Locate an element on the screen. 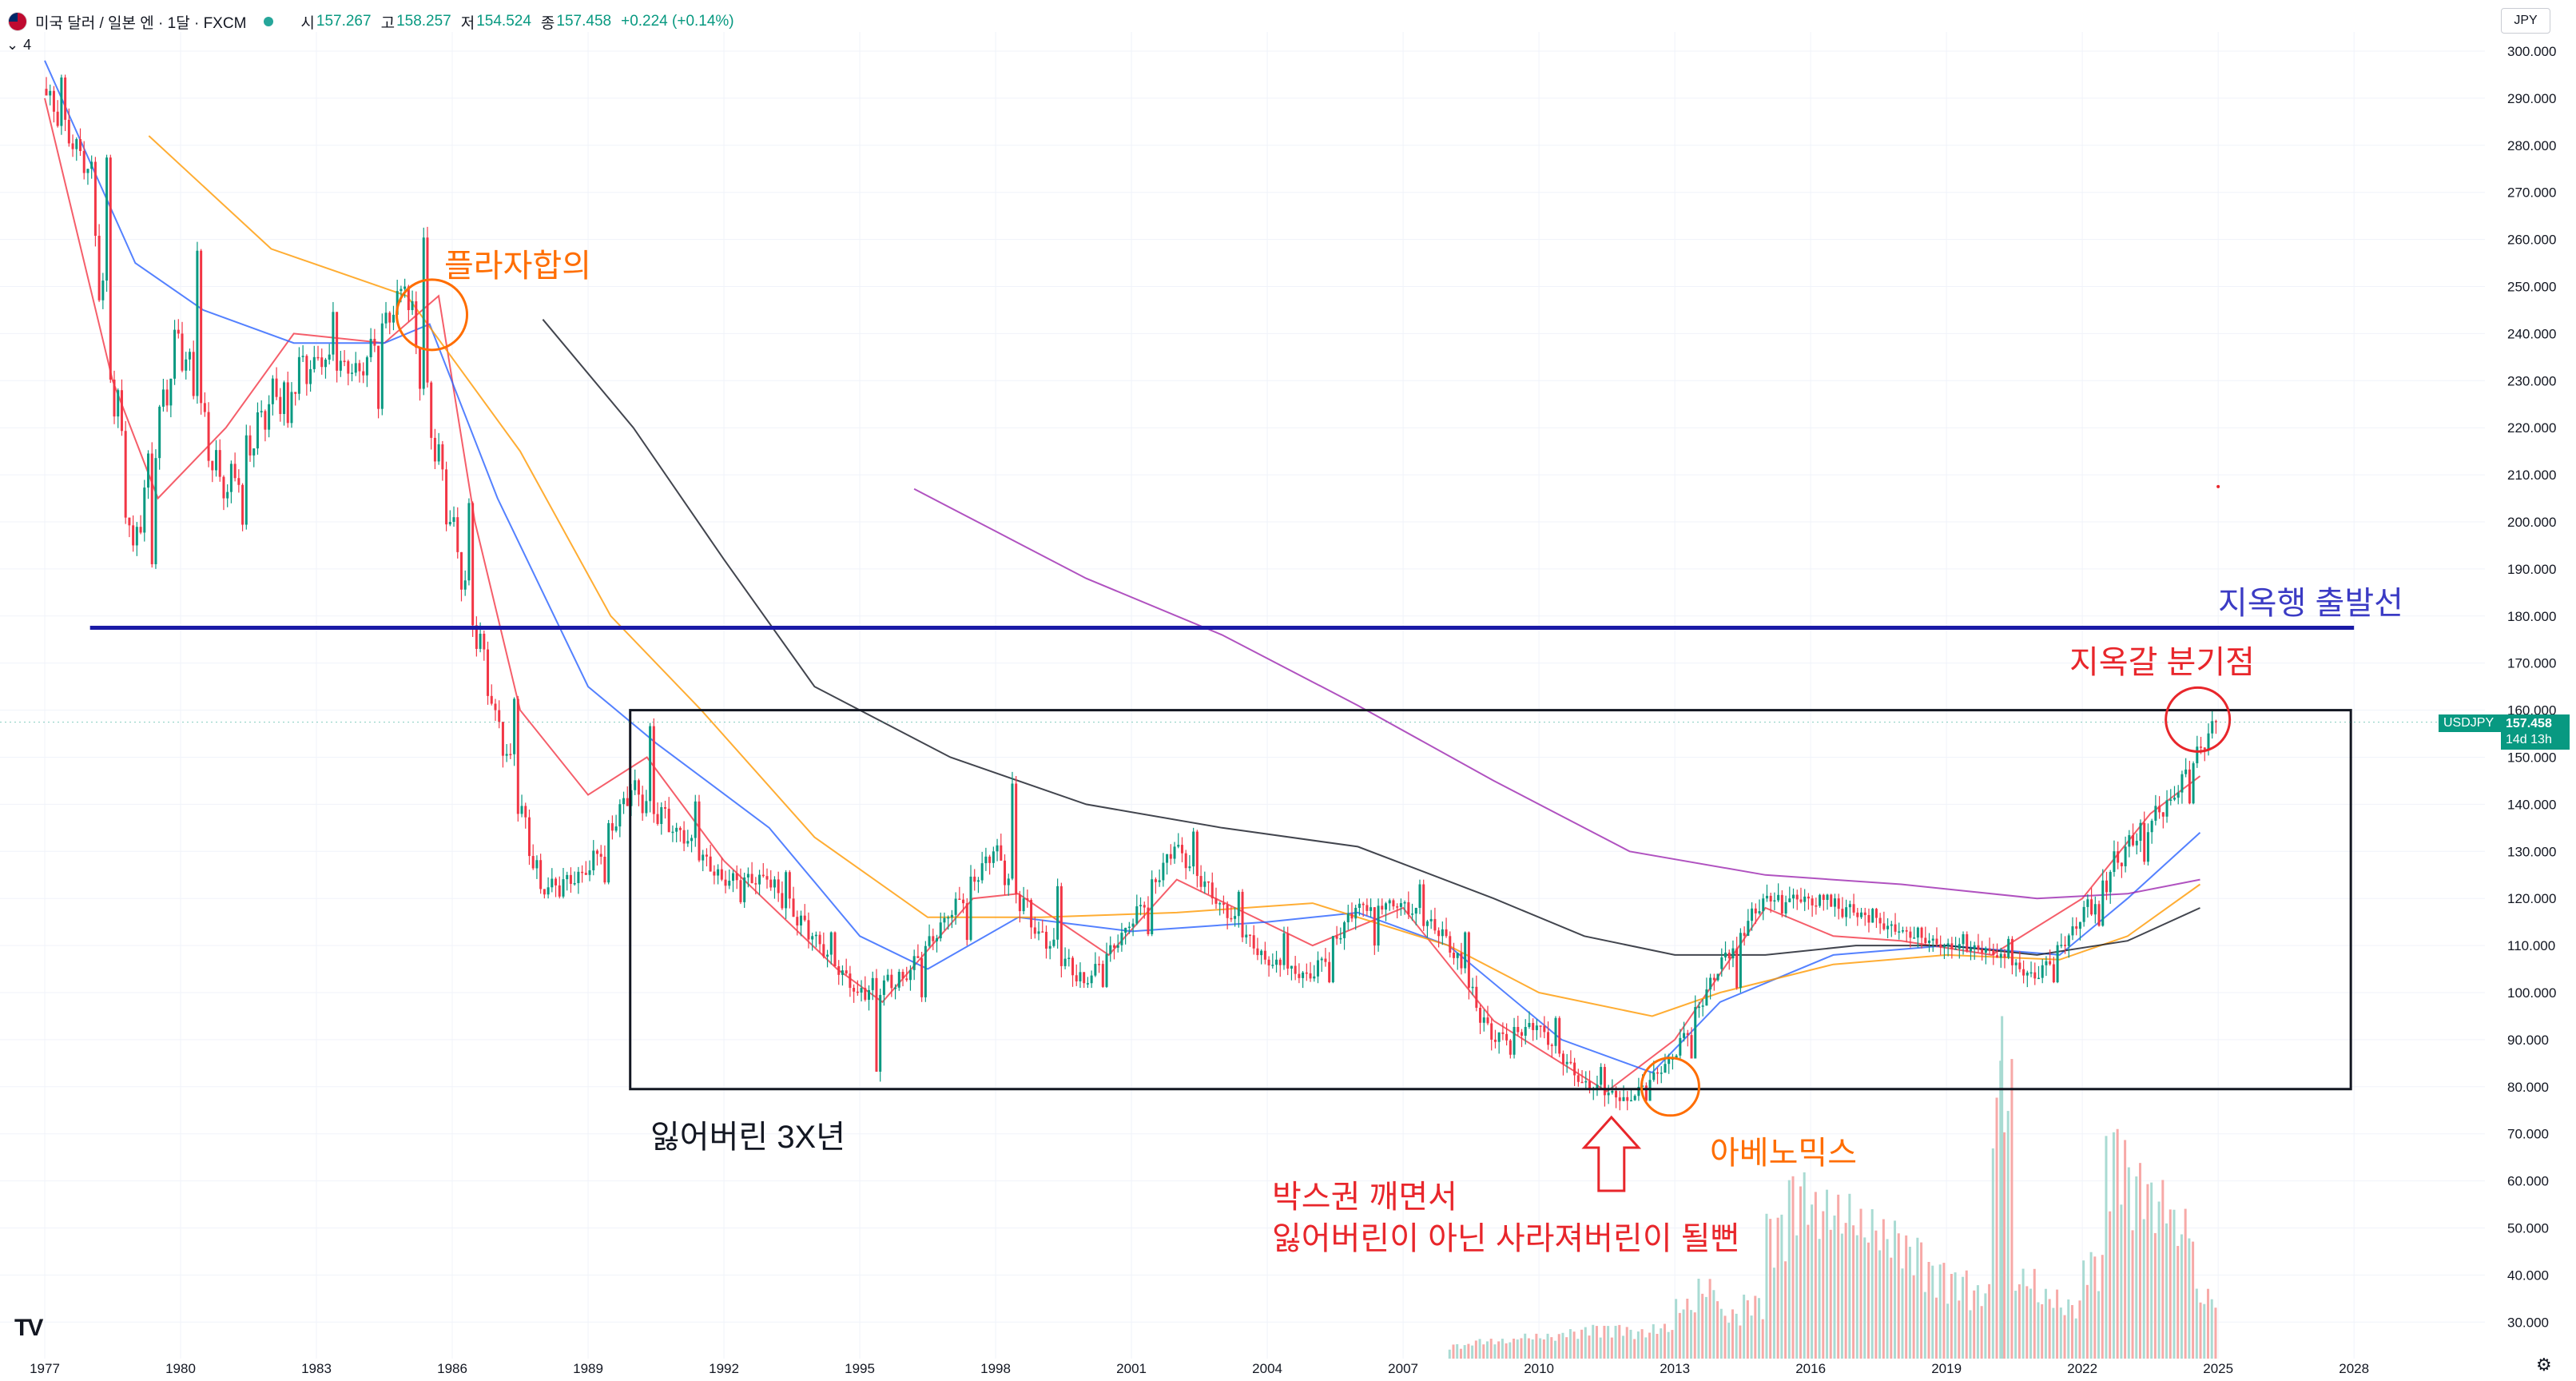 Image resolution: width=2576 pixels, height=1381 pixels. currency-selector: JPY is located at coordinates (2525, 21).